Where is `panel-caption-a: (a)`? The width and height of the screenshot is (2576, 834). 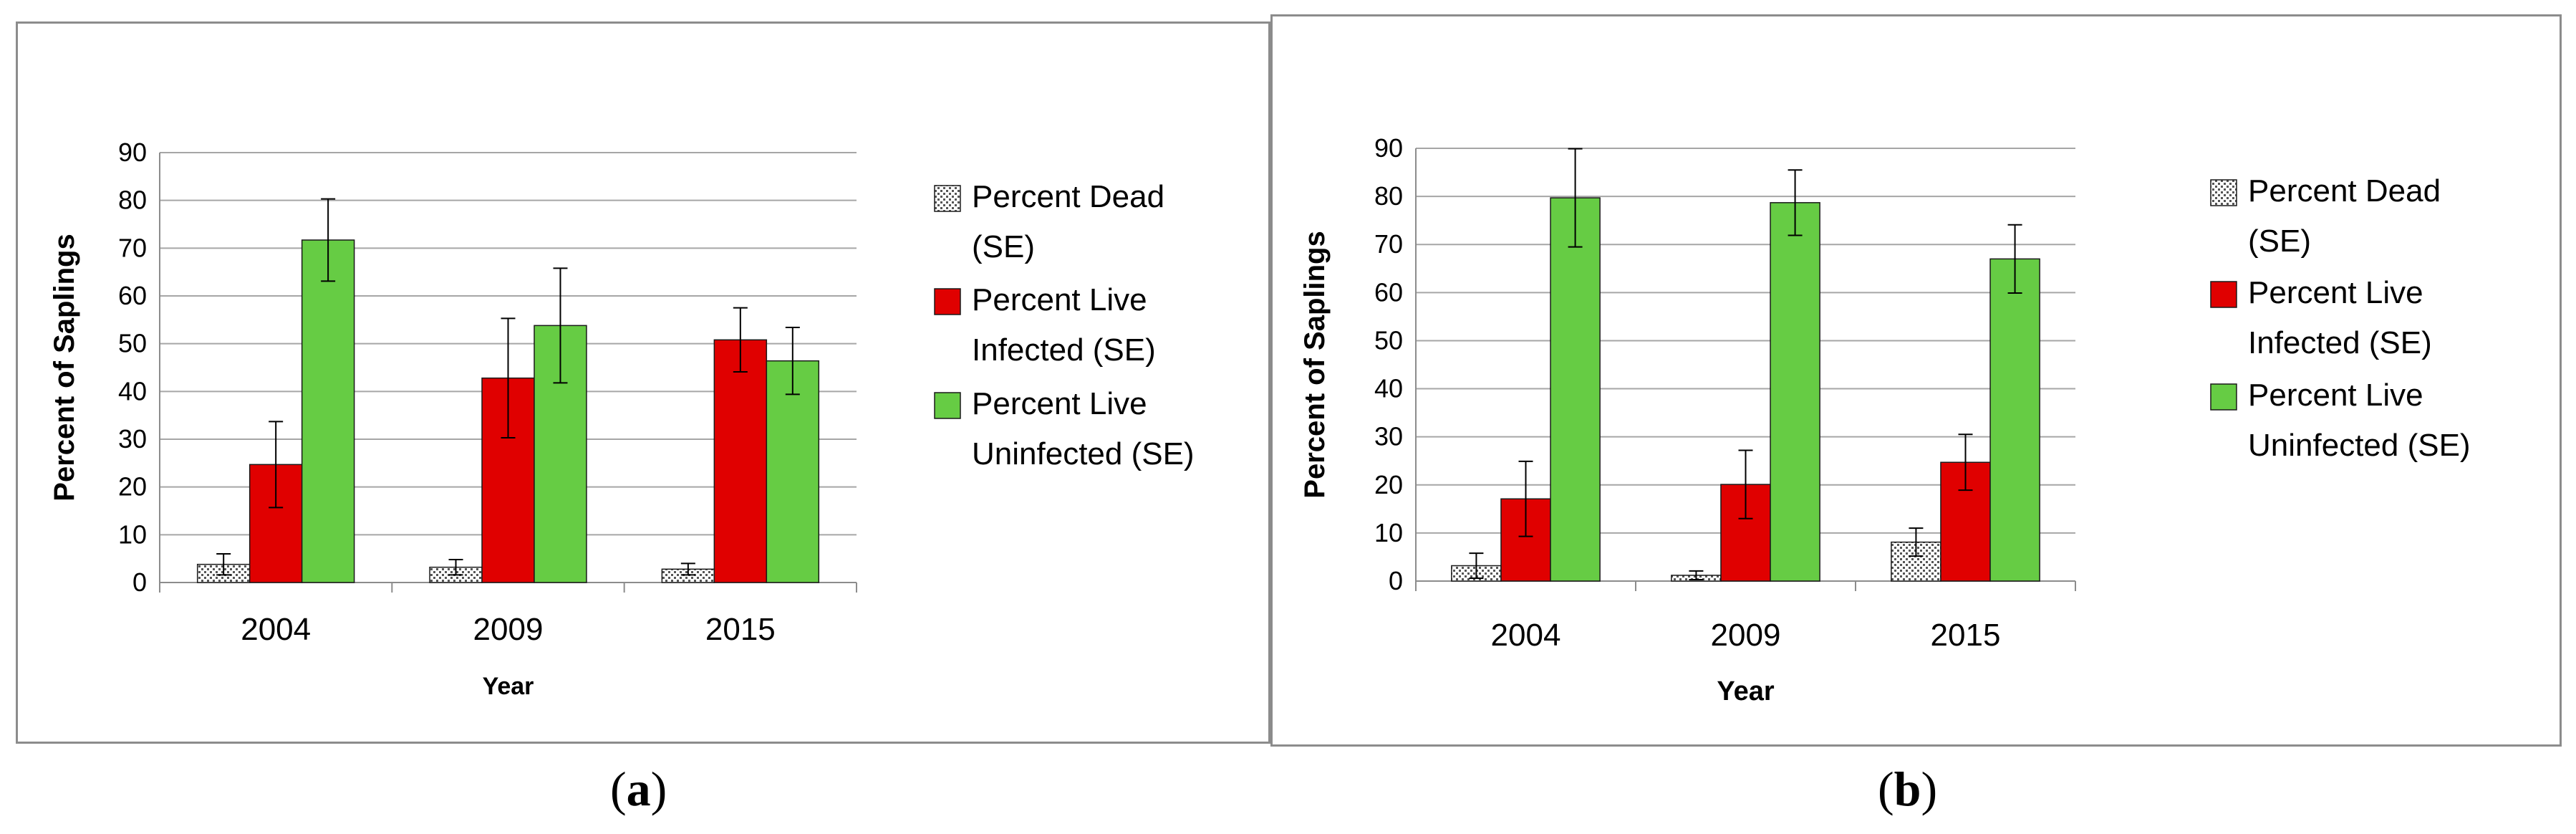 panel-caption-a: (a) is located at coordinates (638, 789).